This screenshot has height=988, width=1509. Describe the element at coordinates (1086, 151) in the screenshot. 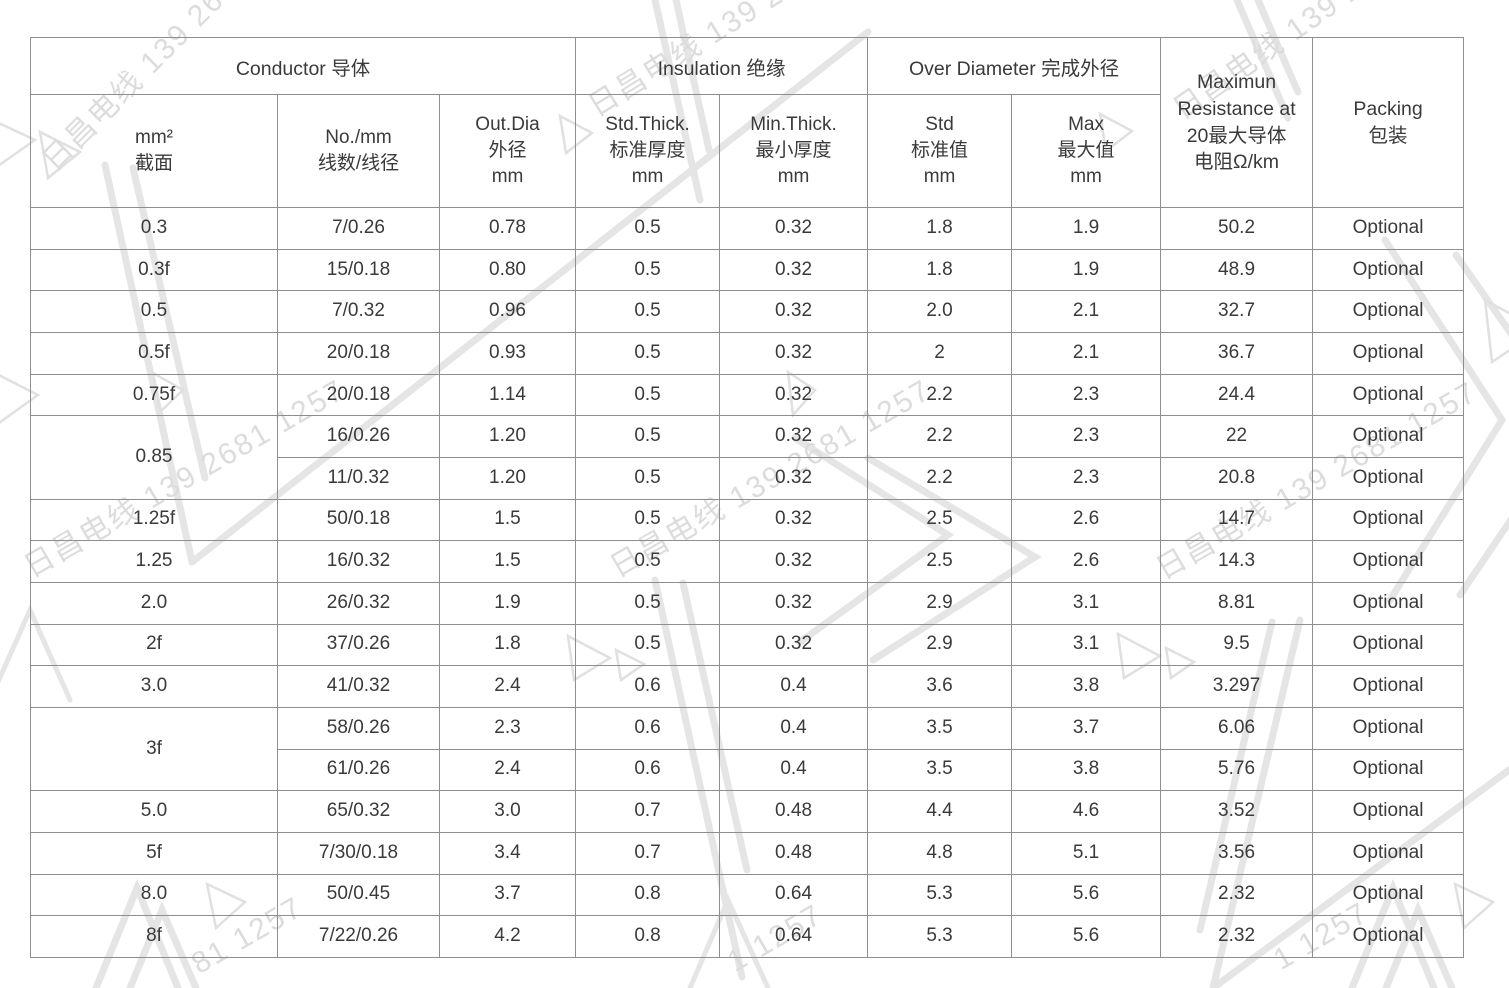

I see `header-col-max: Max 最大值 mm` at that location.